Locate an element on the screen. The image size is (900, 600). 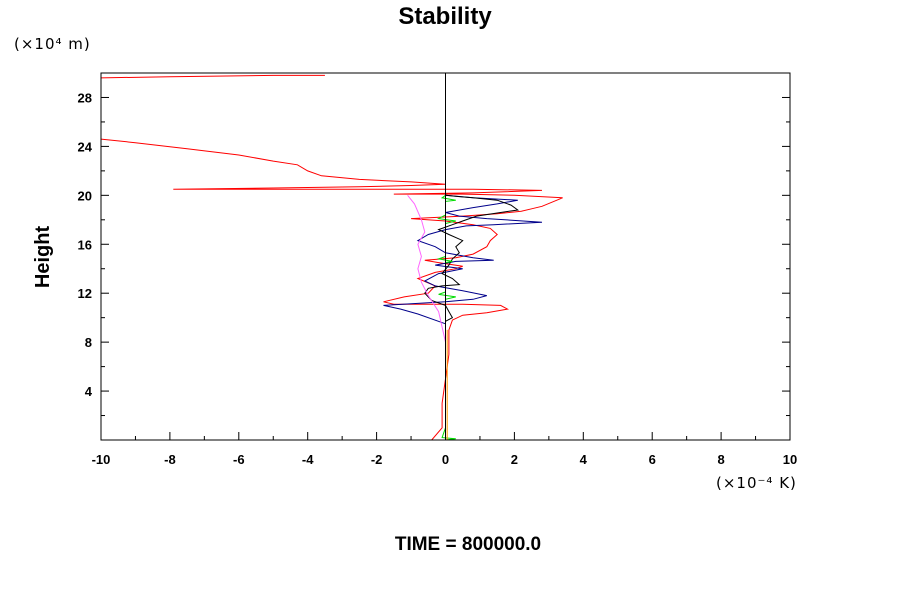
y-tick-label: 16 is located at coordinates (85, 244).